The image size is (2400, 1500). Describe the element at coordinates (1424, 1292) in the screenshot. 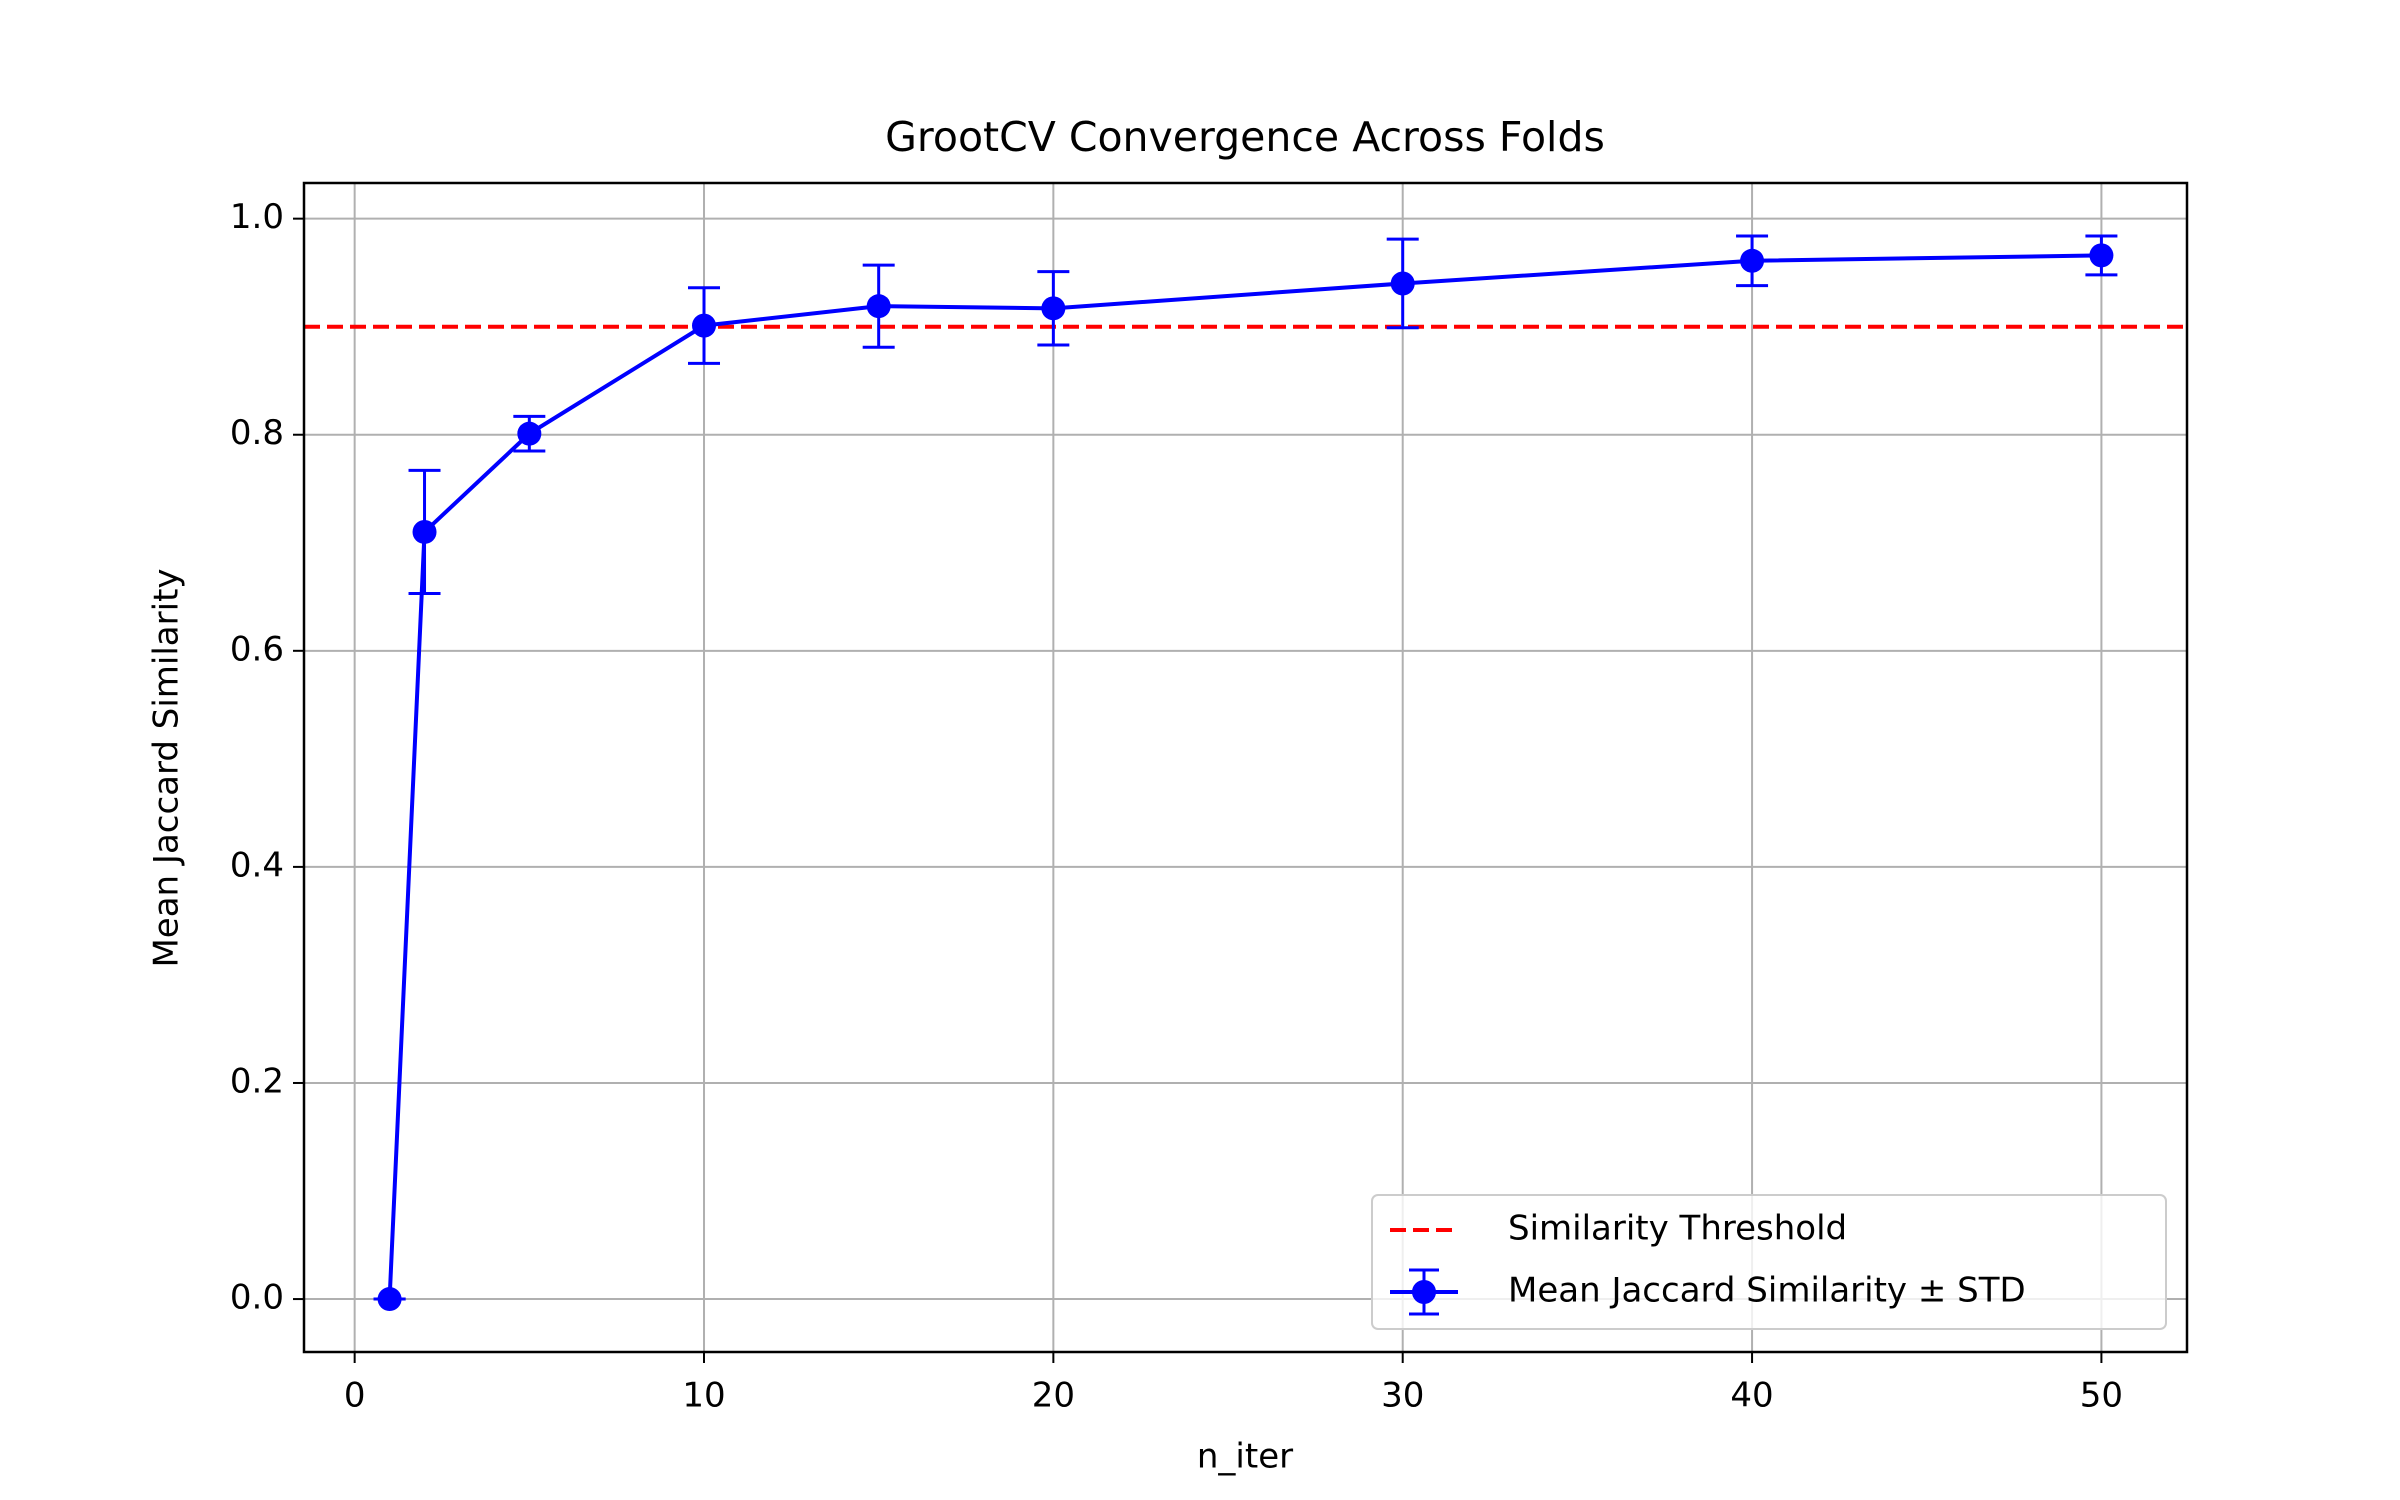

I see `legend-swatch` at that location.